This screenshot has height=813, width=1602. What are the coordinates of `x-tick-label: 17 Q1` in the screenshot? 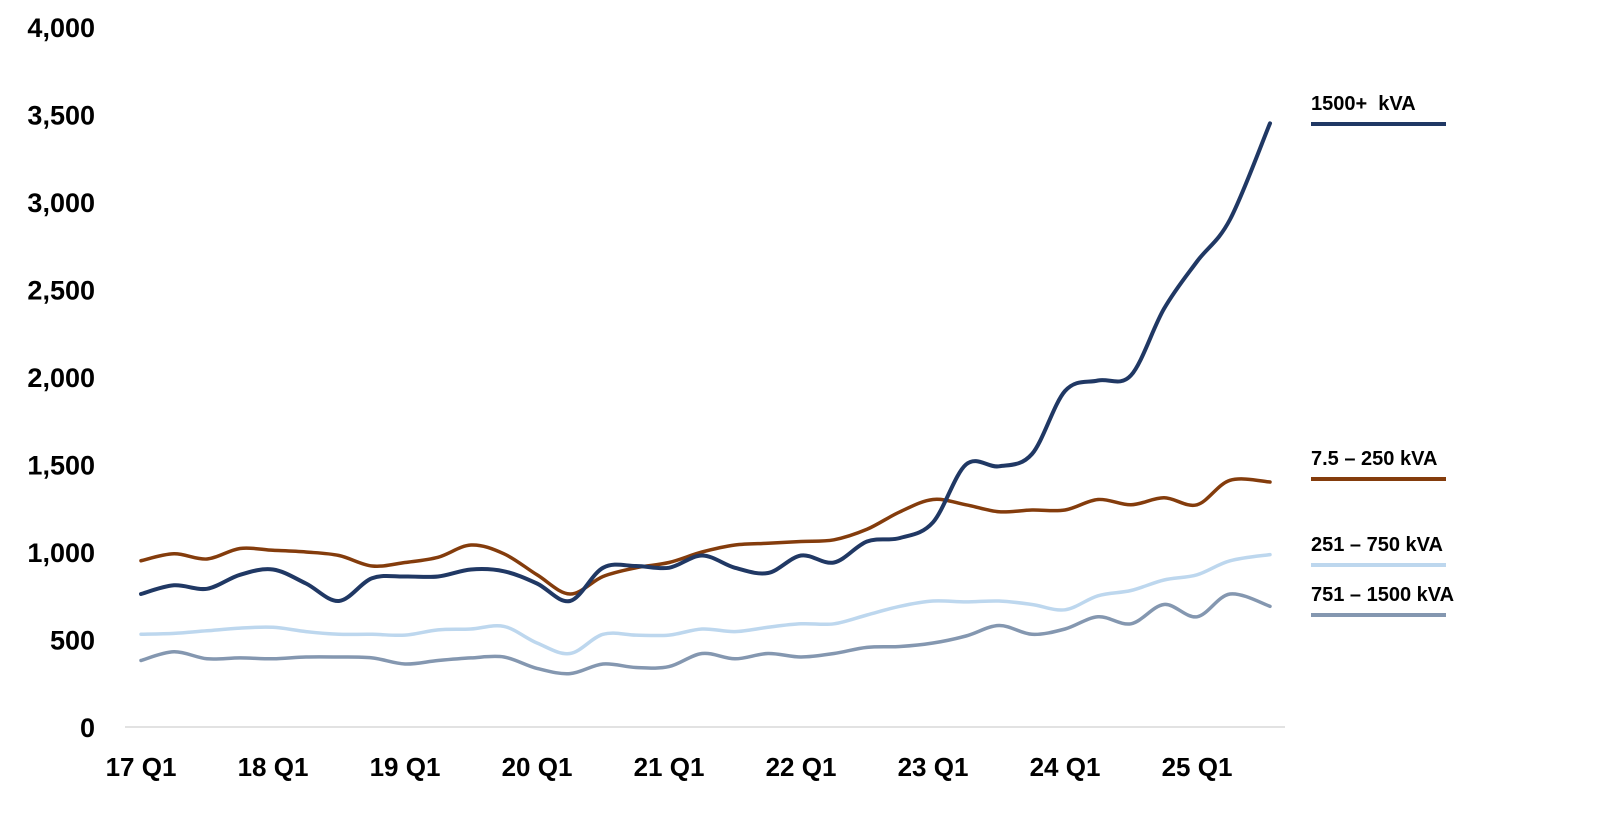 It's located at (141, 767).